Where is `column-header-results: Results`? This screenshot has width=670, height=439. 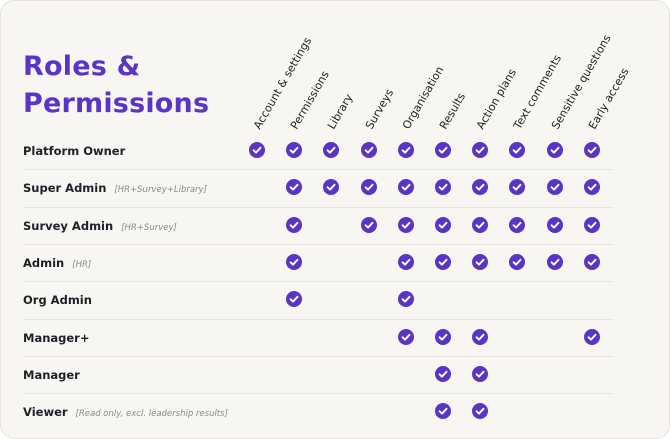
column-header-results: Results is located at coordinates (453, 111).